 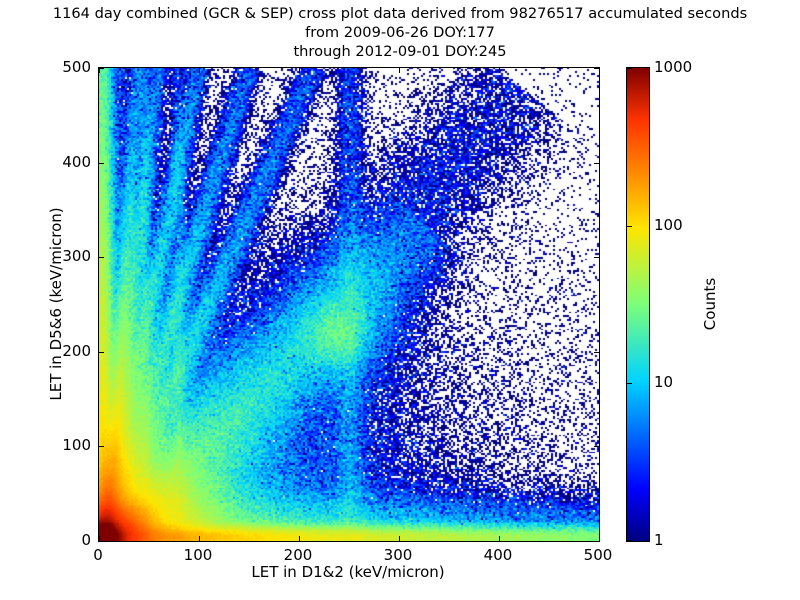 I want to click on x-tick-label-5: 500, so click(x=598, y=555).